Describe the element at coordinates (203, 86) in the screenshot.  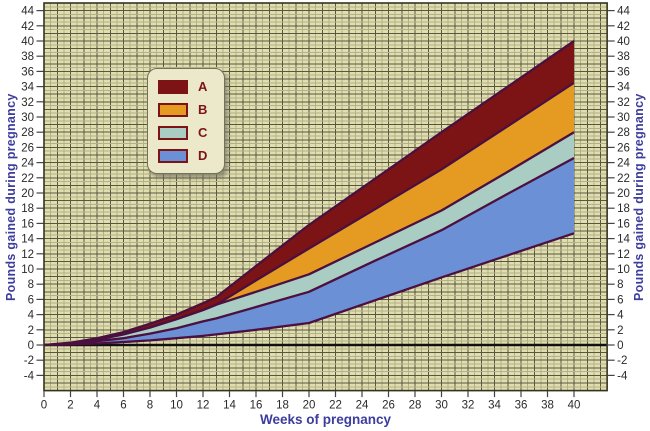
I see `legend-label-a: A` at that location.